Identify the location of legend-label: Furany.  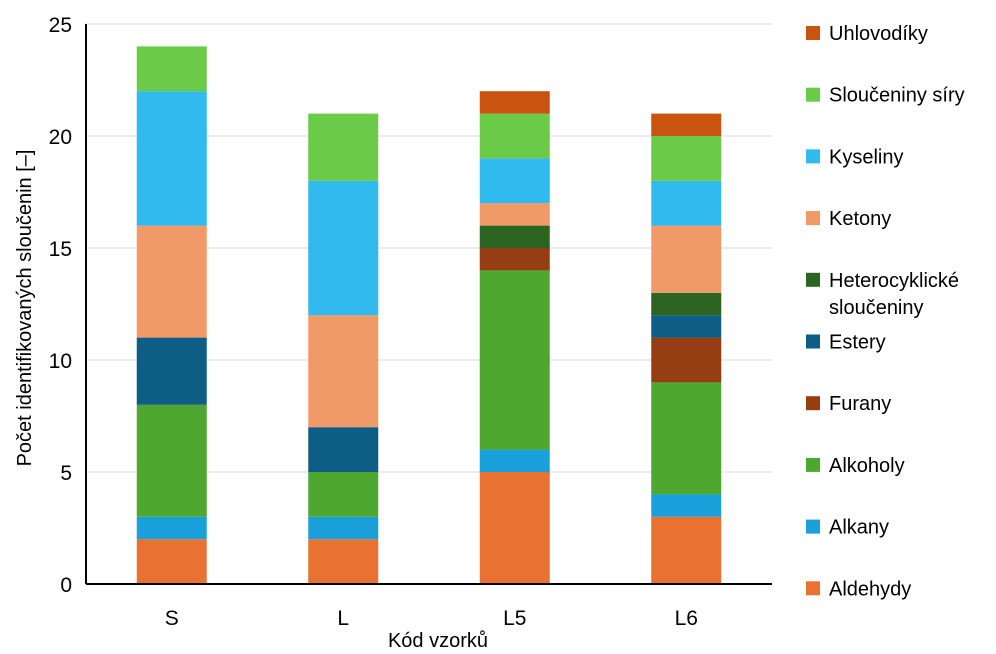
(860, 404).